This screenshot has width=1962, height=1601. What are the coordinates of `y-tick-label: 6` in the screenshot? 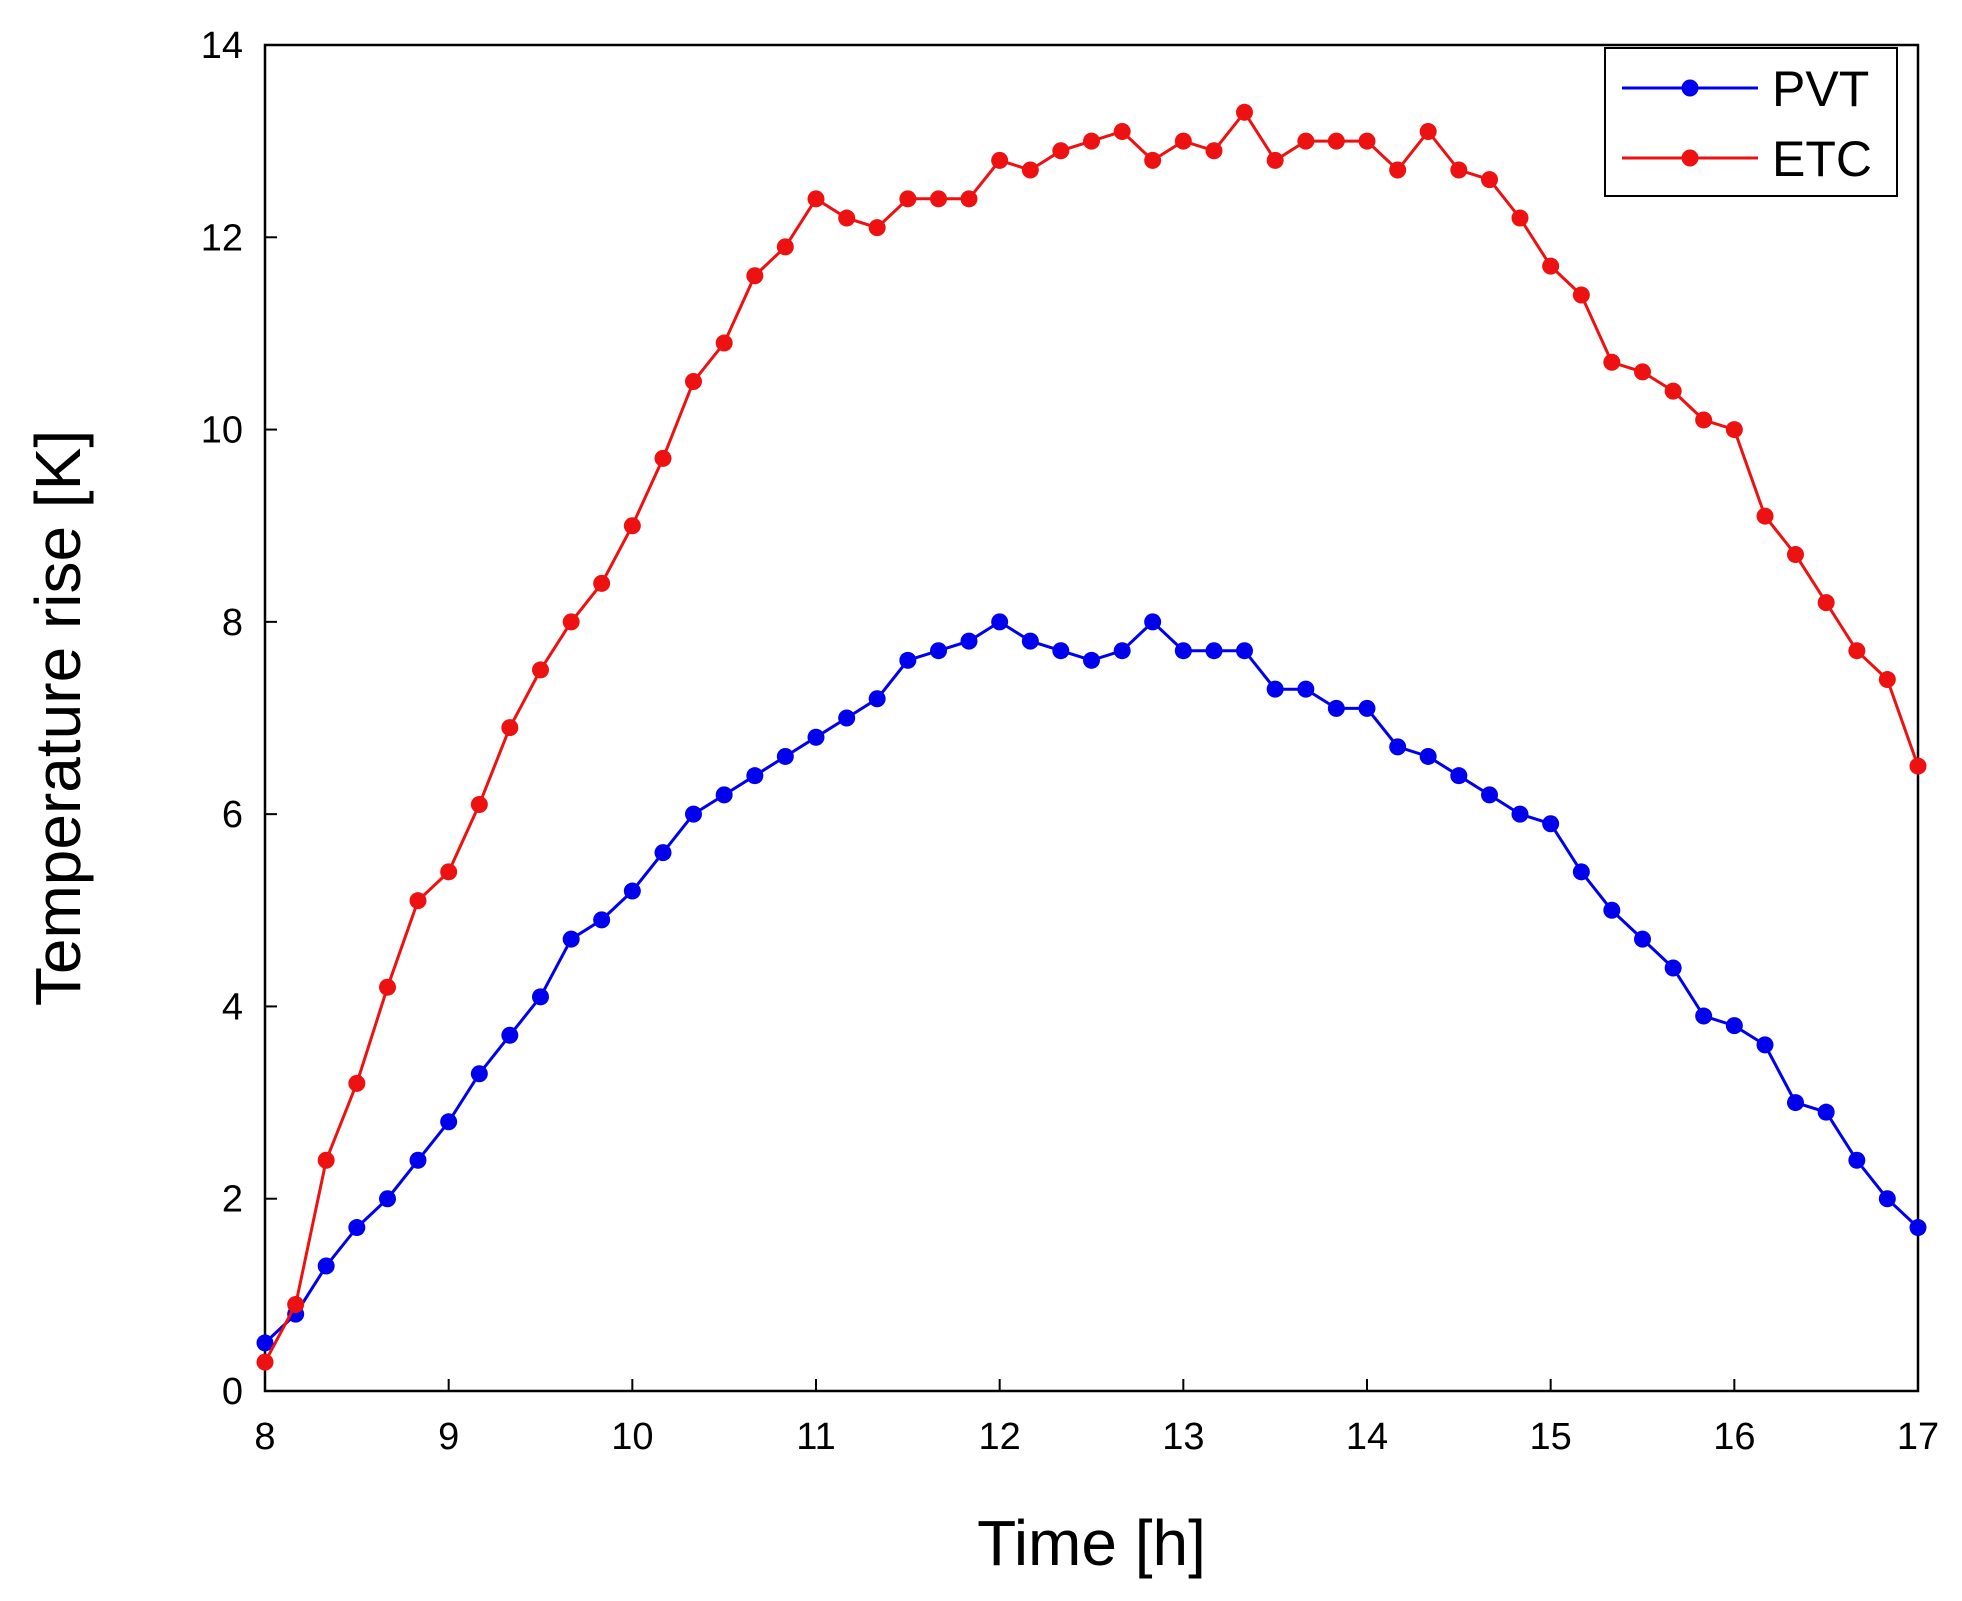 It's located at (232, 815).